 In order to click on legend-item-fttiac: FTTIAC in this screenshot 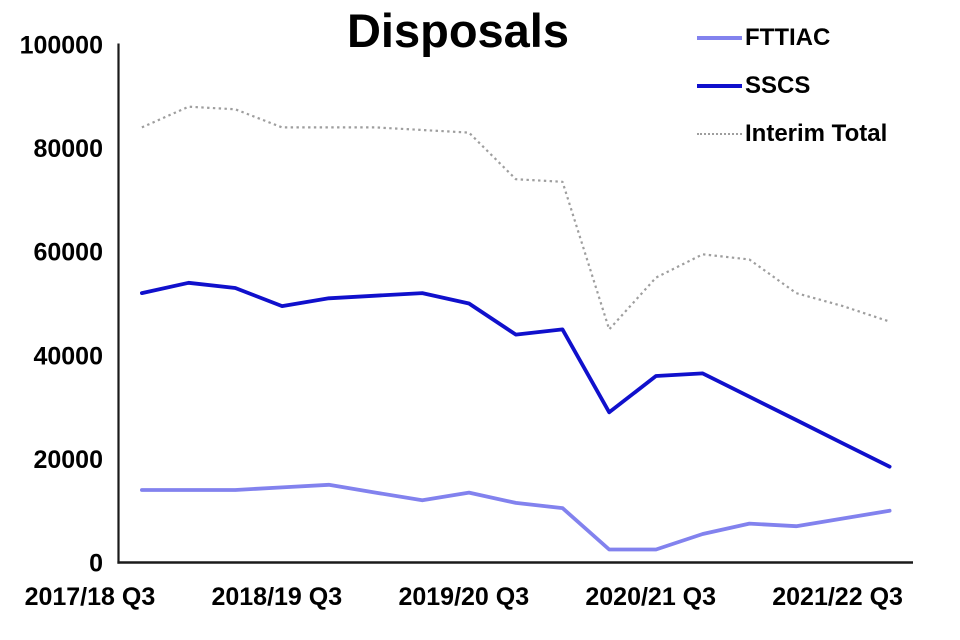, I will do `click(792, 38)`.